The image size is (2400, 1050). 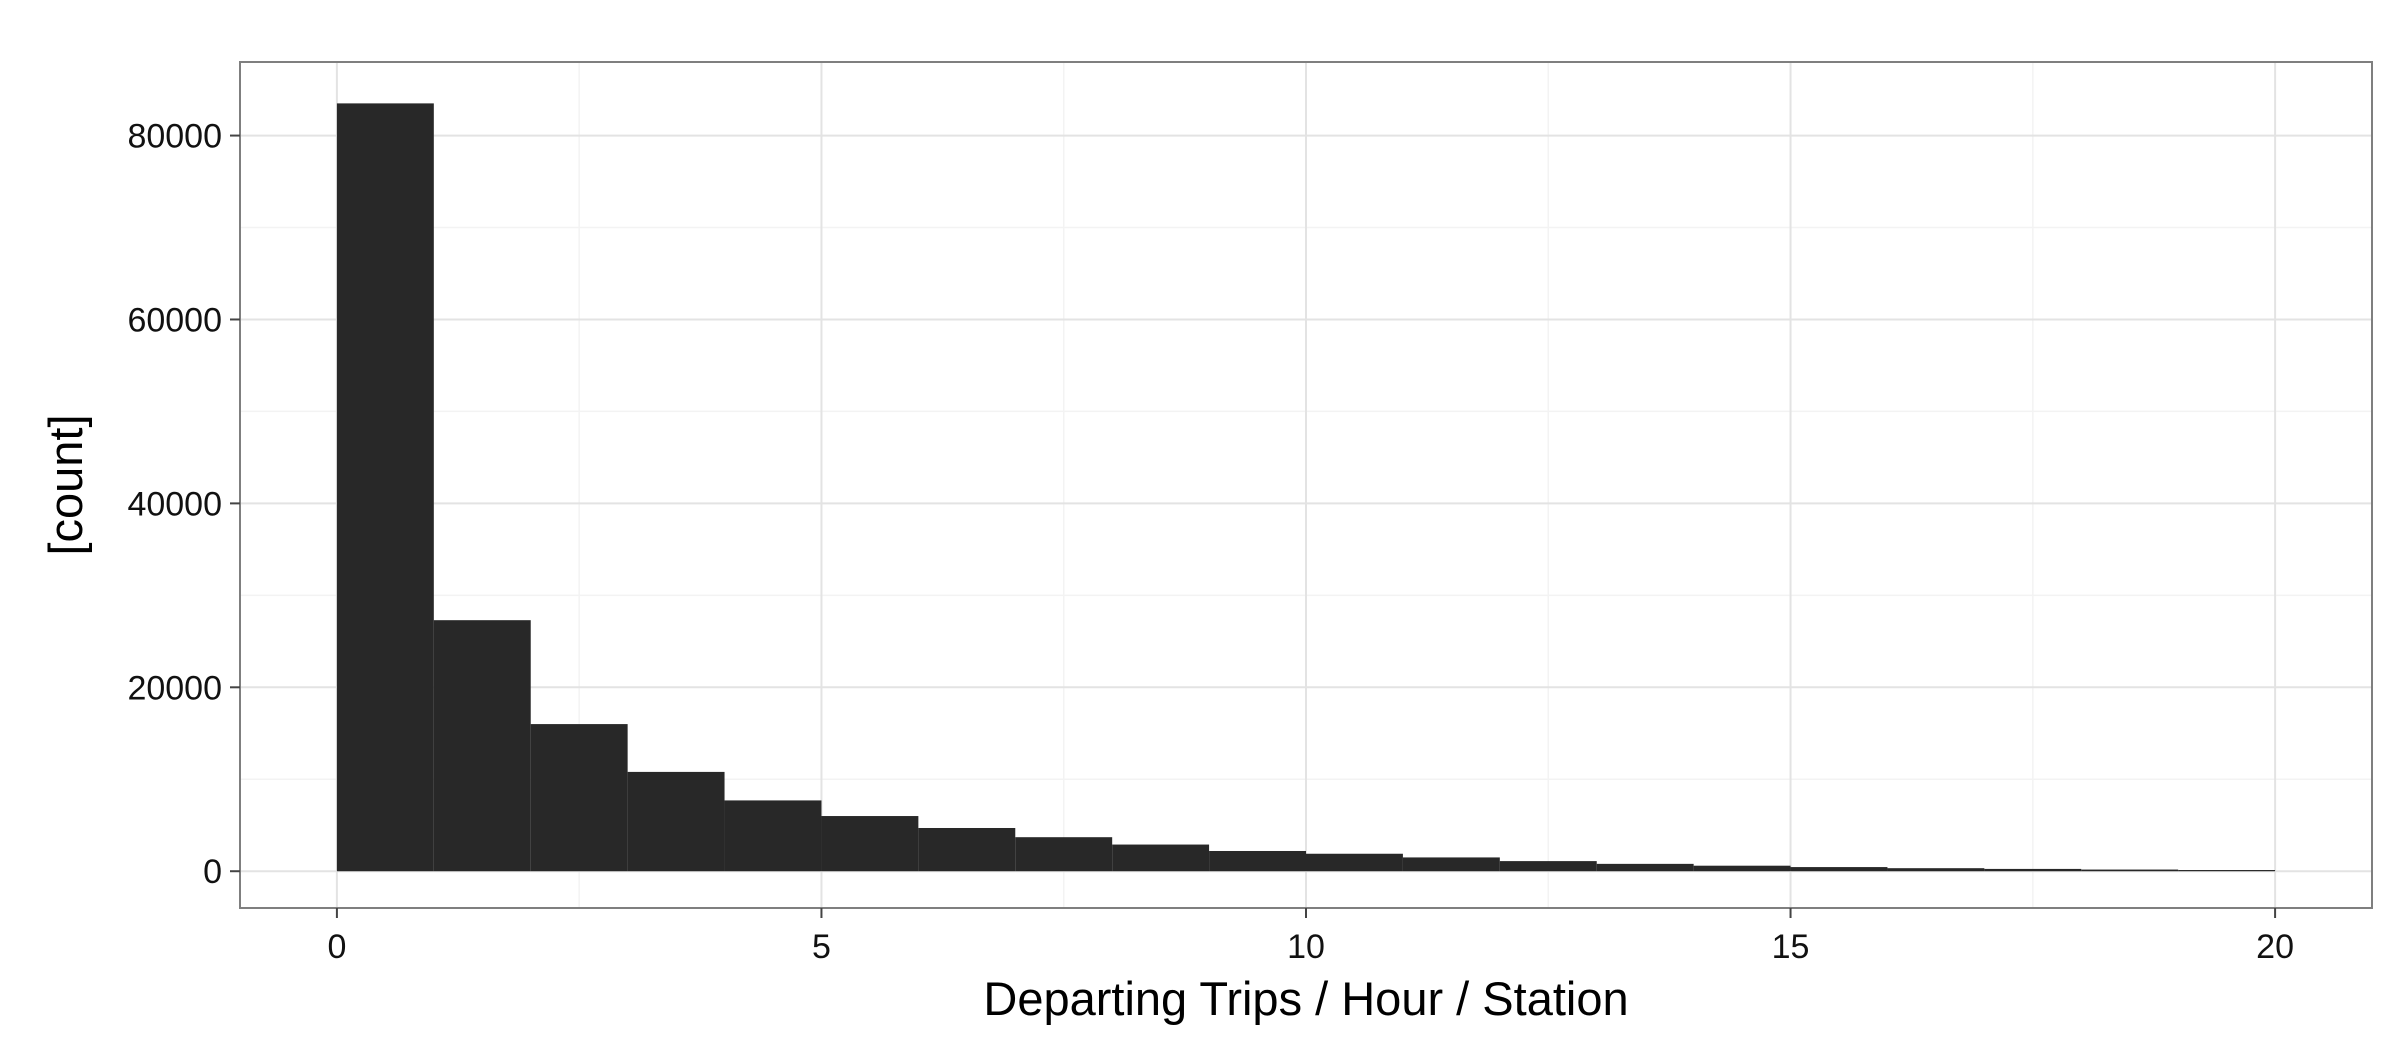 What do you see at coordinates (1791, 947) in the screenshot?
I see `x-tick-label: 15` at bounding box center [1791, 947].